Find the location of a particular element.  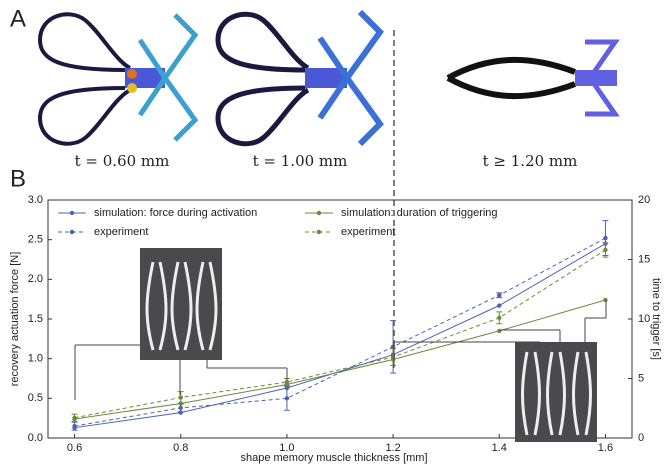

legend-label: simulation: force during activation is located at coordinates (175, 213).